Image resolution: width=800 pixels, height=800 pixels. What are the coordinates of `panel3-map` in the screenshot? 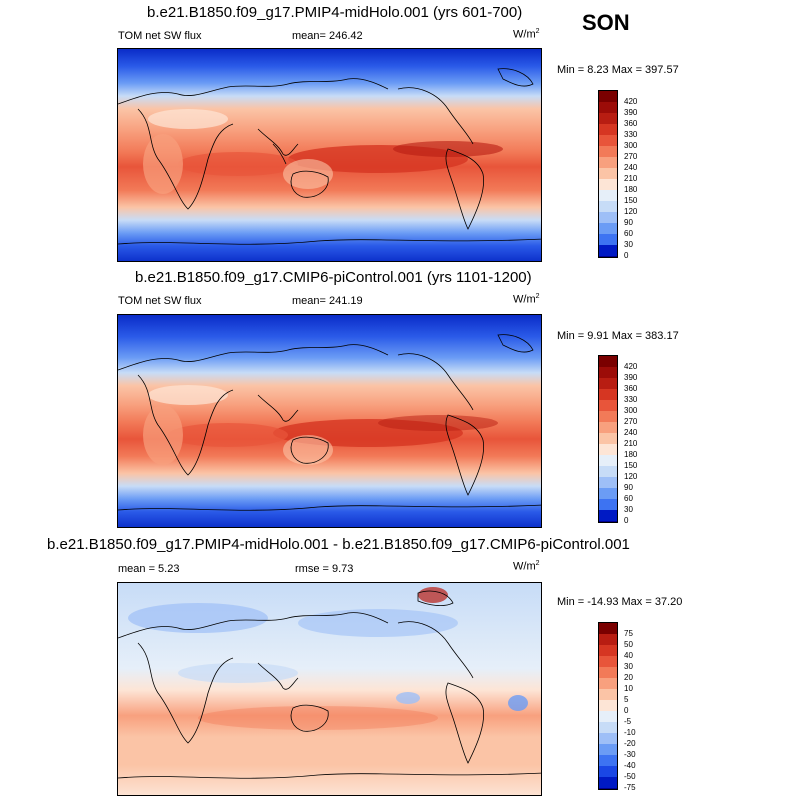 It's located at (329, 689).